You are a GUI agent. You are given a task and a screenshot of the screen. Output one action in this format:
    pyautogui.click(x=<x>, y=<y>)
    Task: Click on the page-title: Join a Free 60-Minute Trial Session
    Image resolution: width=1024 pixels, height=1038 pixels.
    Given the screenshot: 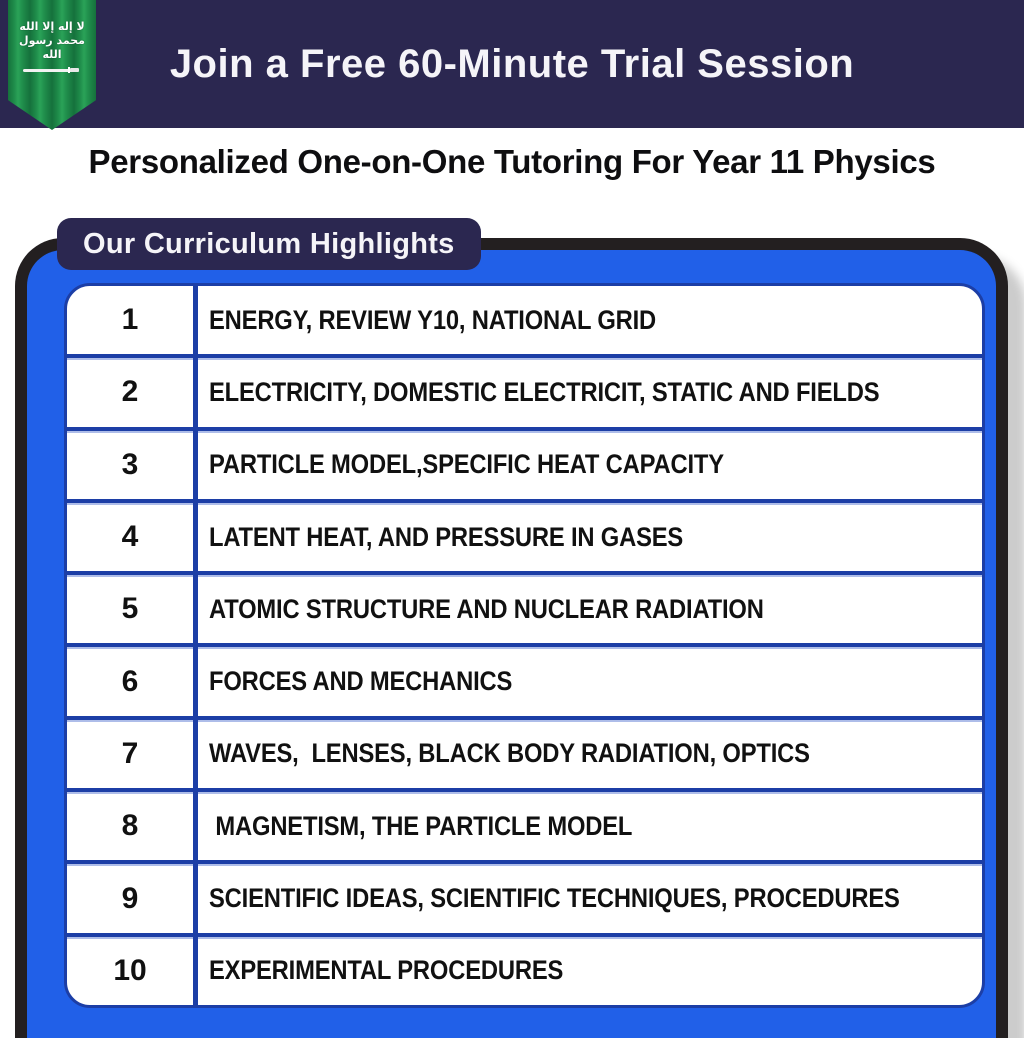 What is the action you would take?
    pyautogui.click(x=512, y=63)
    